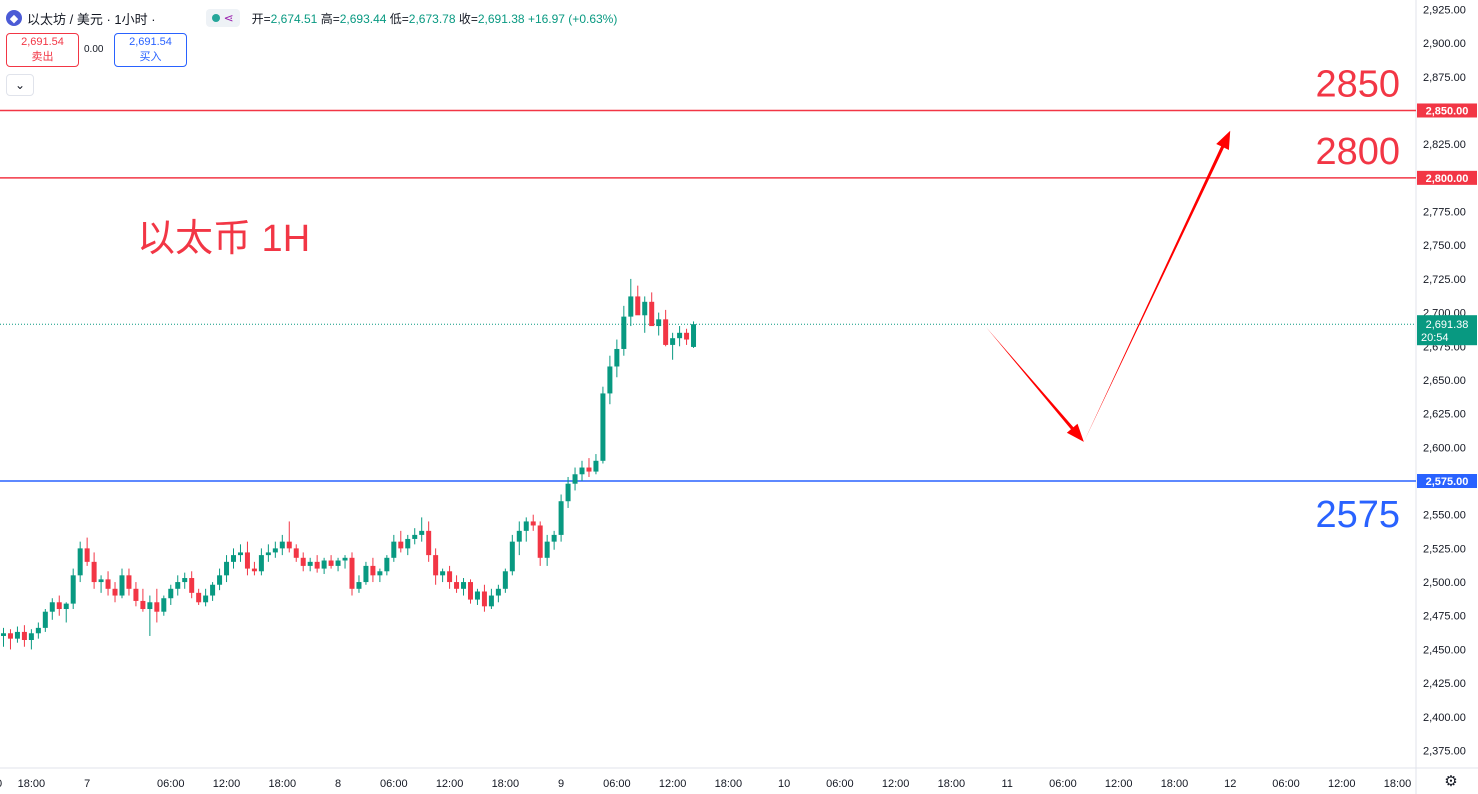 The height and width of the screenshot is (794, 1478). What do you see at coordinates (150, 50) in the screenshot?
I see `buy-button: 2,691.54 买入` at bounding box center [150, 50].